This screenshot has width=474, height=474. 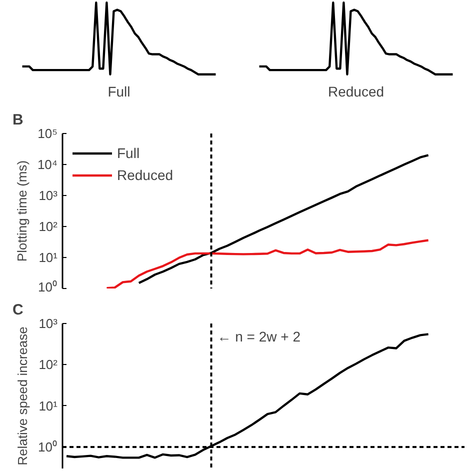 I want to click on line-series, so click(x=268, y=263).